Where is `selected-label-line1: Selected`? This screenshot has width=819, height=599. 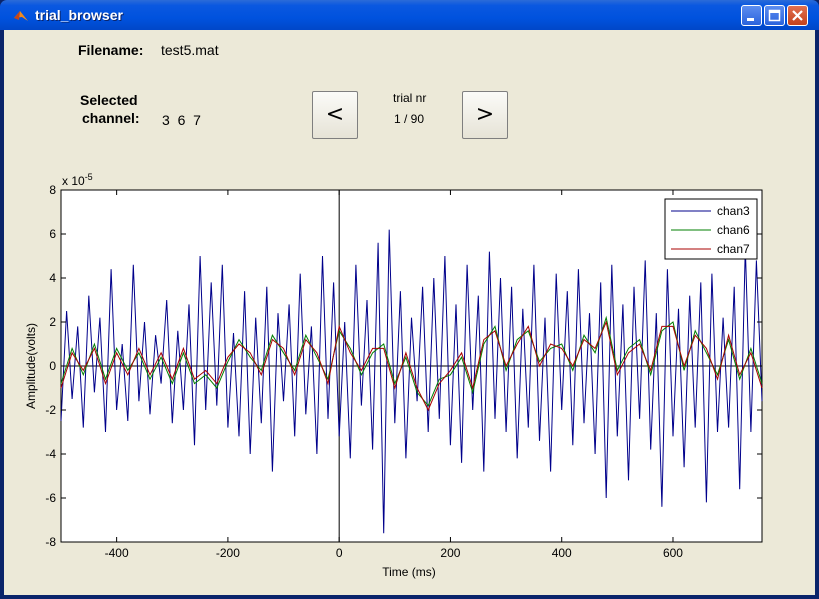 selected-label-line1: Selected is located at coordinates (109, 100).